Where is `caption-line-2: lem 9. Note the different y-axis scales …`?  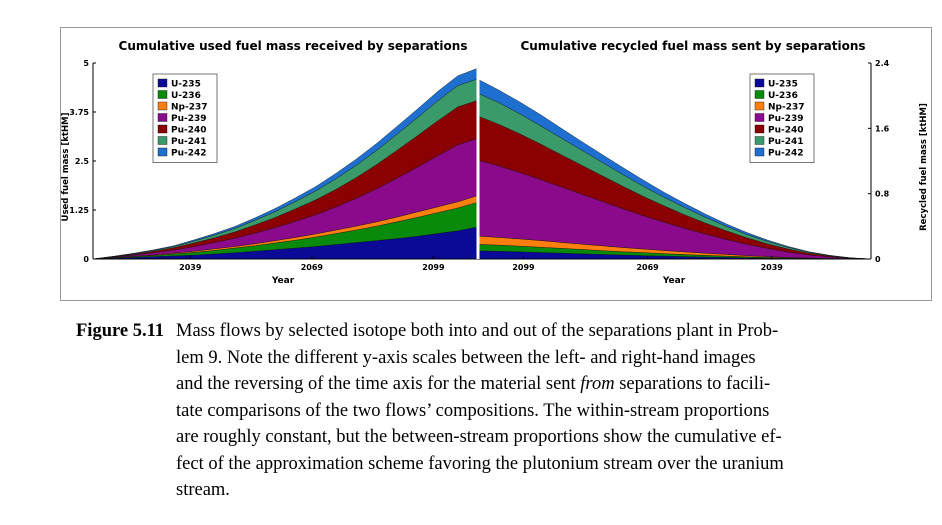
caption-line-2: lem 9. Note the different y-axis scales … is located at coordinates (466, 357).